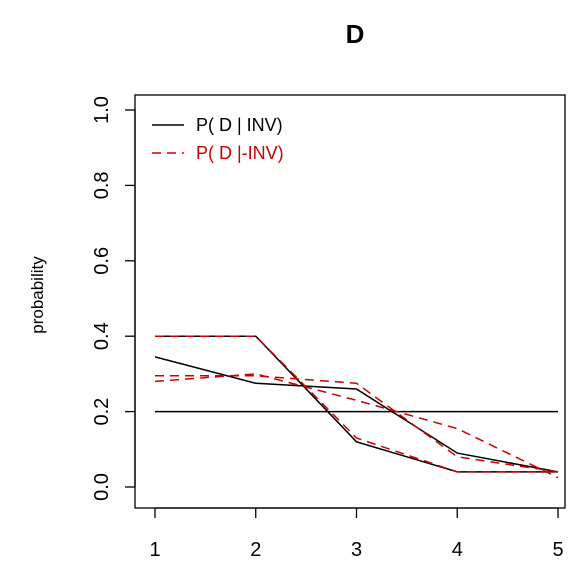 The image size is (576, 566). Describe the element at coordinates (37, 295) in the screenshot. I see `y-axis-label: probability` at that location.